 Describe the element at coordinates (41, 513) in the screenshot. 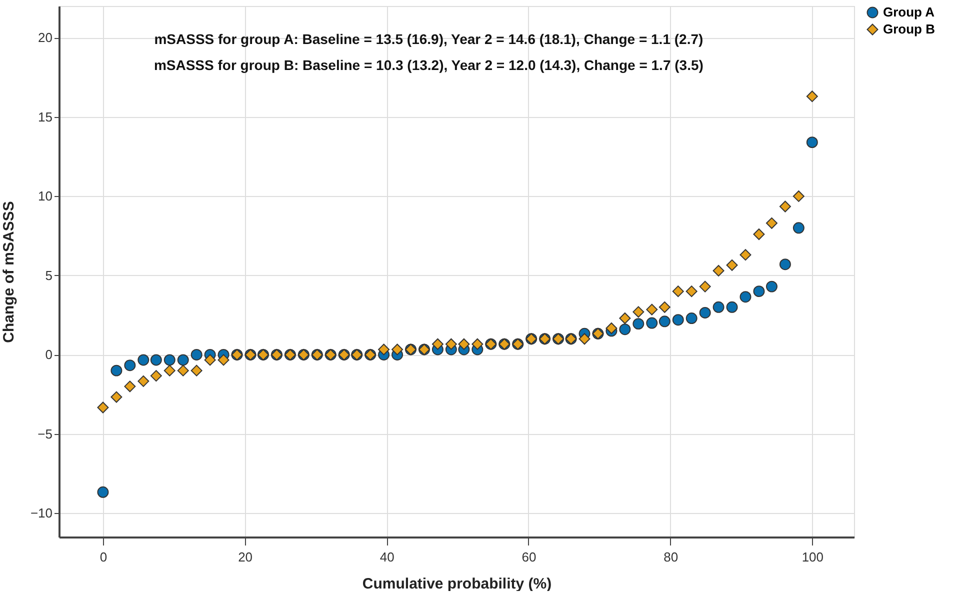

I see `y-tick-label: −10` at that location.